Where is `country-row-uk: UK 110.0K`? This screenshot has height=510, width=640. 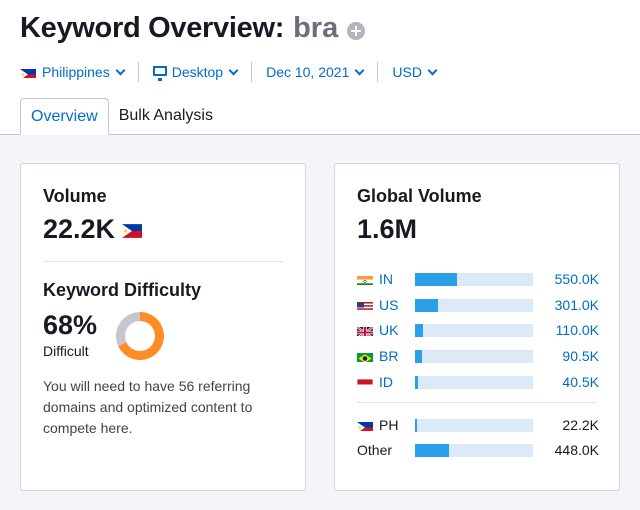 country-row-uk: UK 110.0K is located at coordinates (478, 330).